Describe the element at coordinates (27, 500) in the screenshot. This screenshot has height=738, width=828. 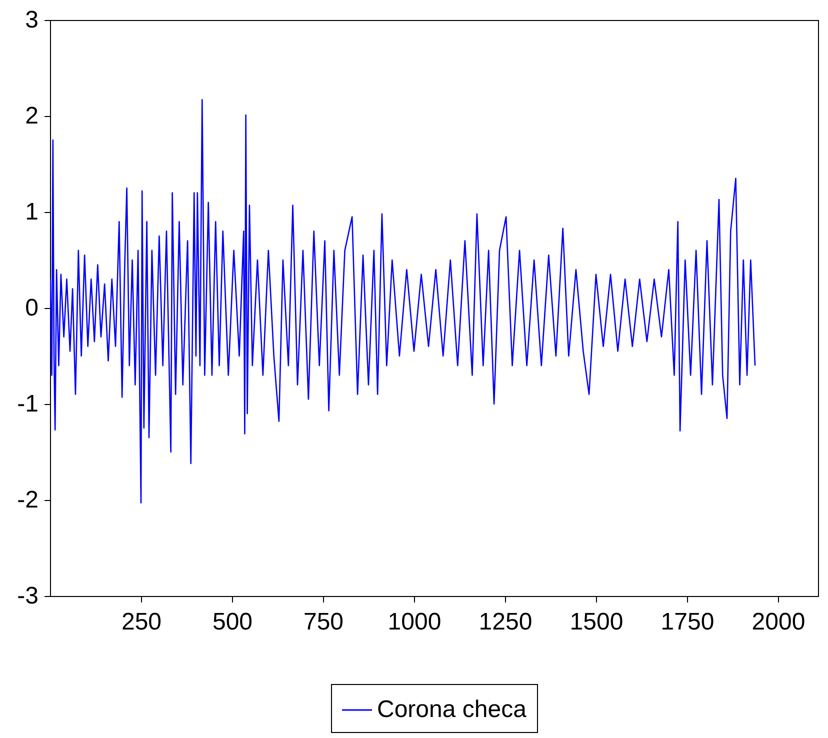
I see `y-tick-label: -2` at that location.